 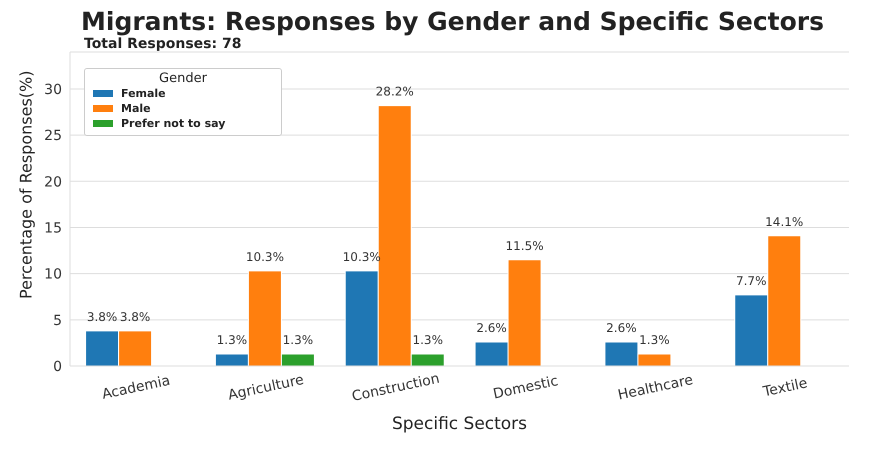 What do you see at coordinates (53, 182) in the screenshot?
I see `y-tick-label: 20` at bounding box center [53, 182].